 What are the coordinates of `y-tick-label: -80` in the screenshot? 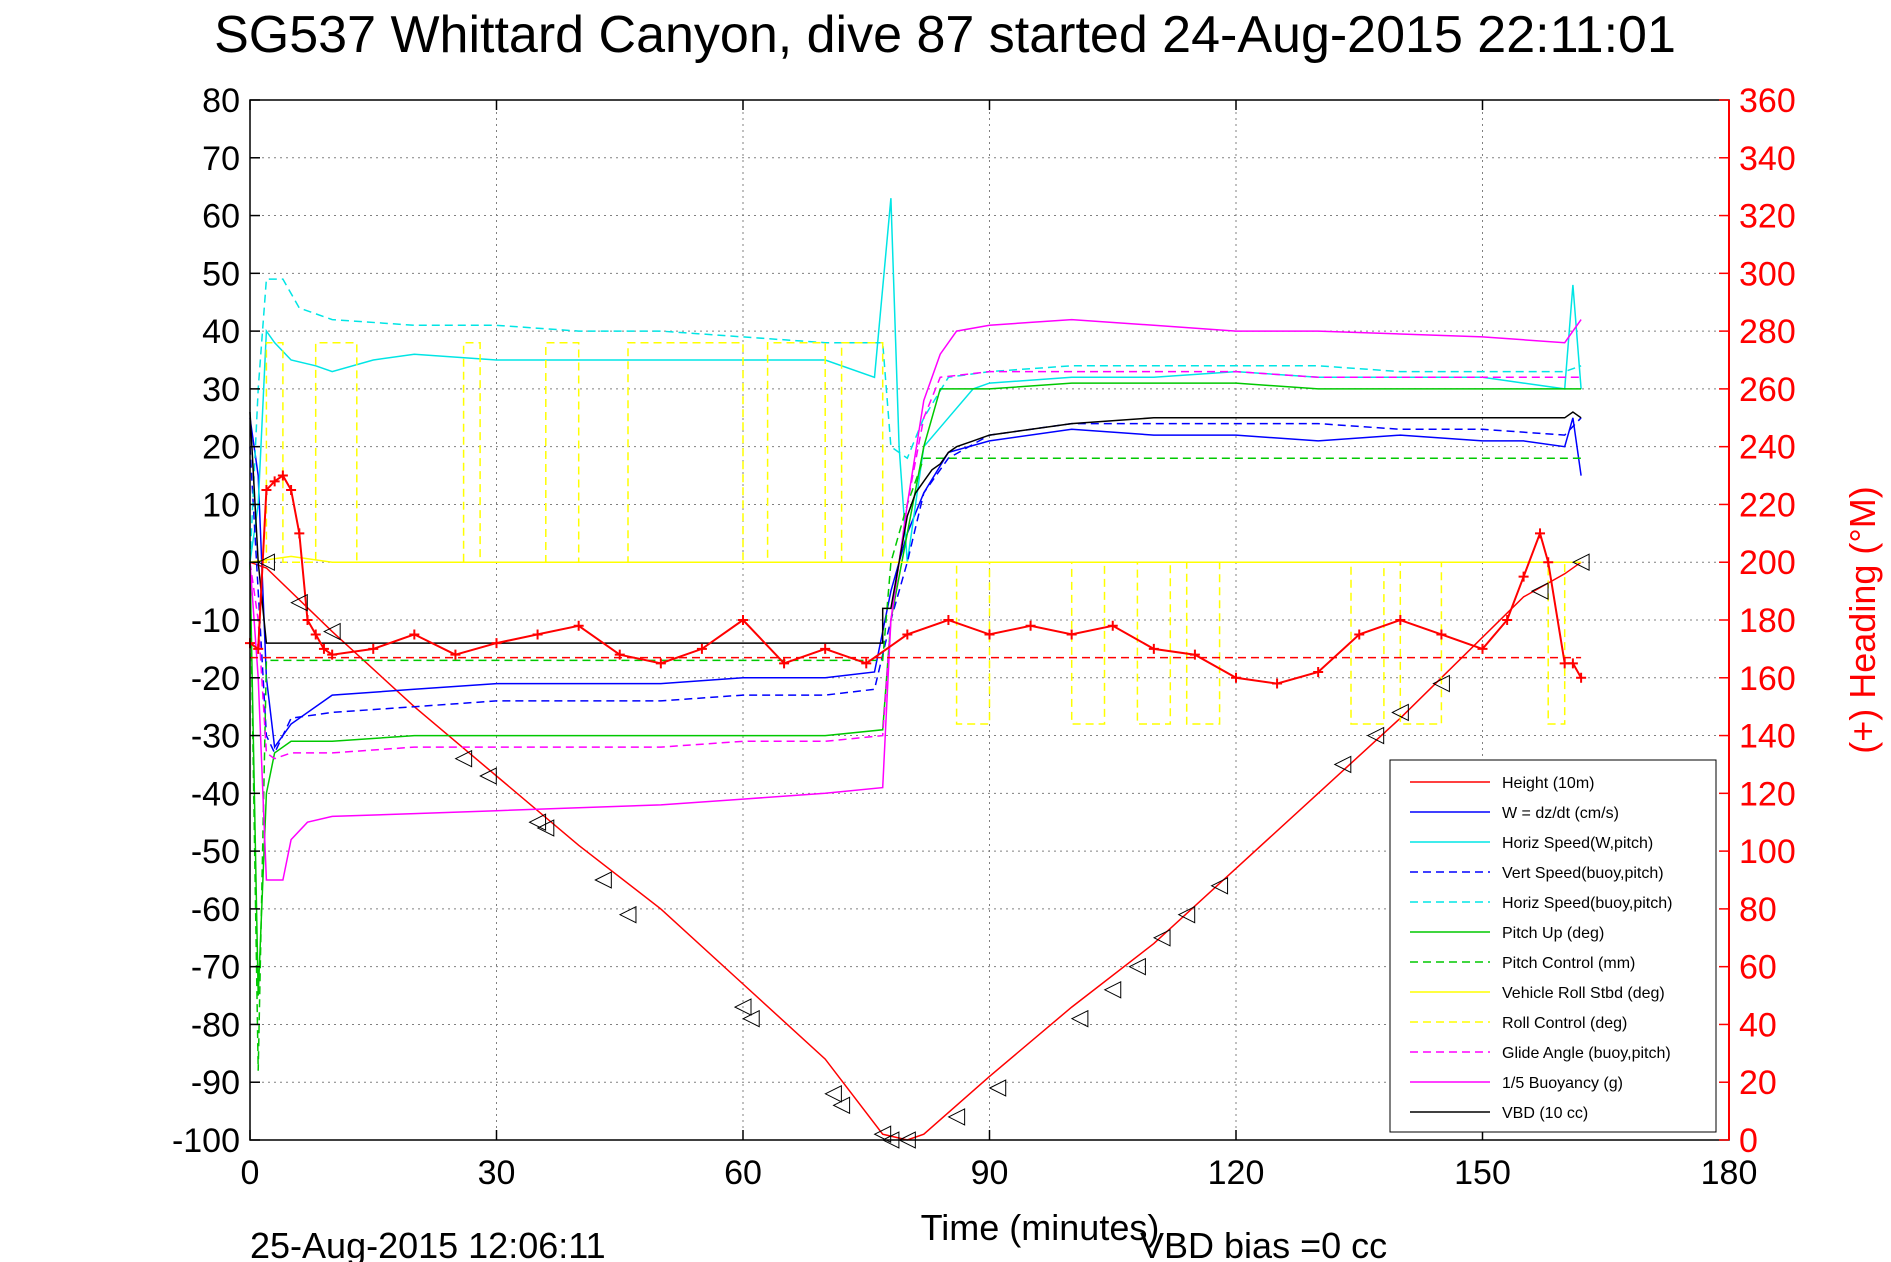 It's located at (215, 1025).